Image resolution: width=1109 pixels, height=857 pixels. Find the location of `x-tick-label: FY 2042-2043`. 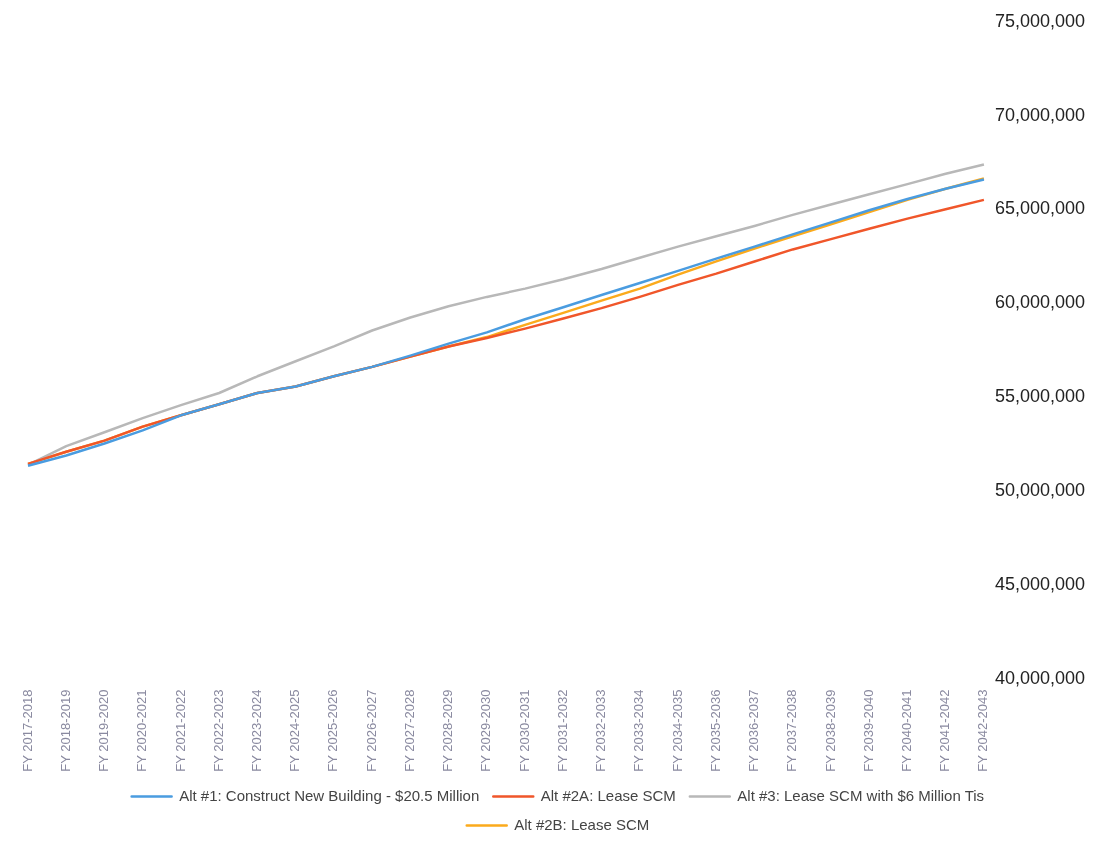

x-tick-label: FY 2042-2043 is located at coordinates (983, 730).